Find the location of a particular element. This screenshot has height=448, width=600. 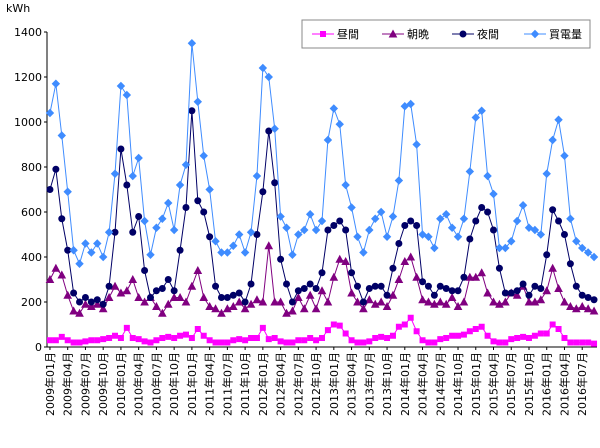

legend-label: 夜間 is located at coordinates (488, 34).